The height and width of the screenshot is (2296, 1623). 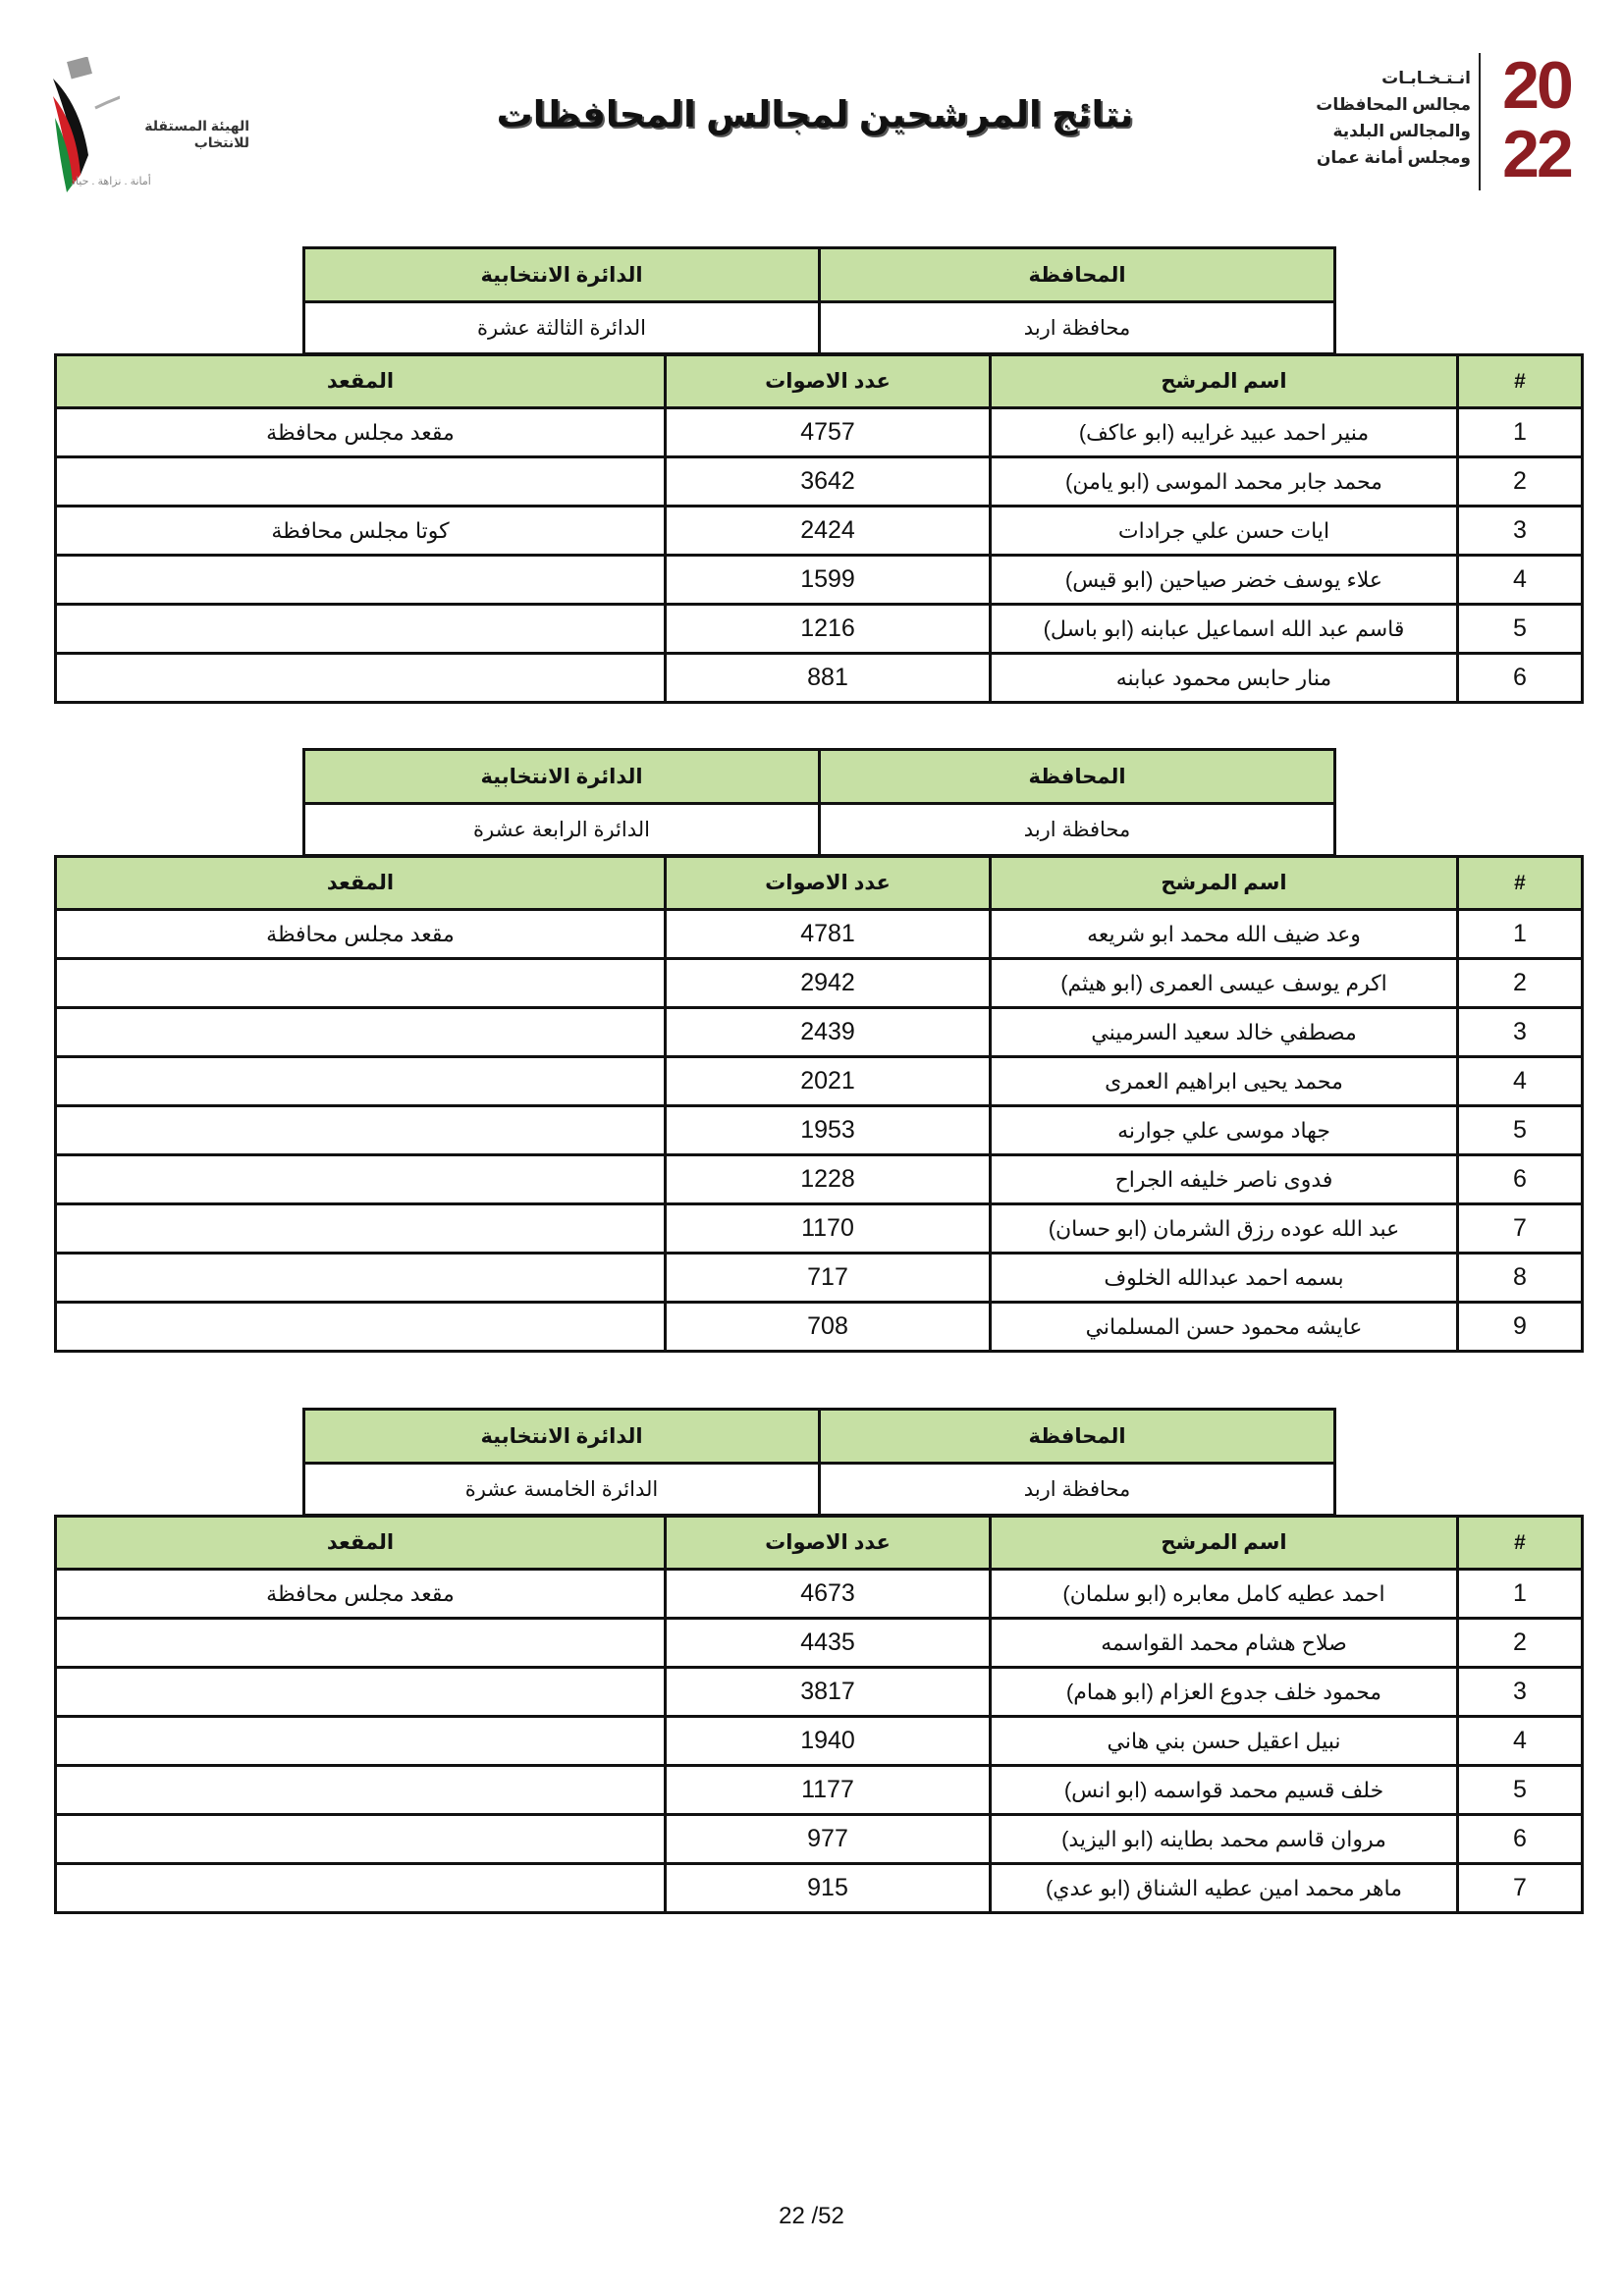 I want to click on candidate-votes: 4673, so click(x=828, y=1594).